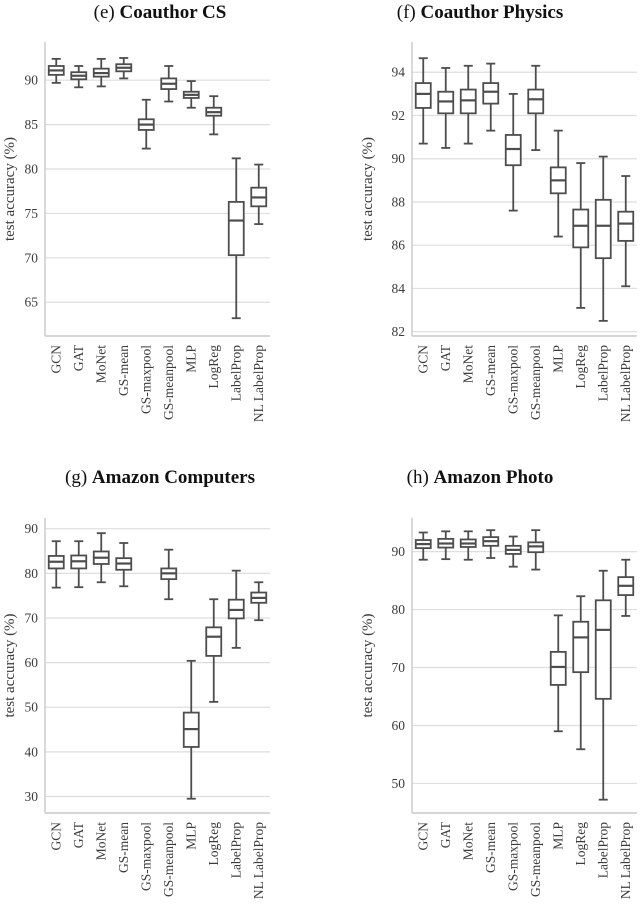 Image resolution: width=640 pixels, height=912 pixels. I want to click on svg-text: 75, so click(32, 213).